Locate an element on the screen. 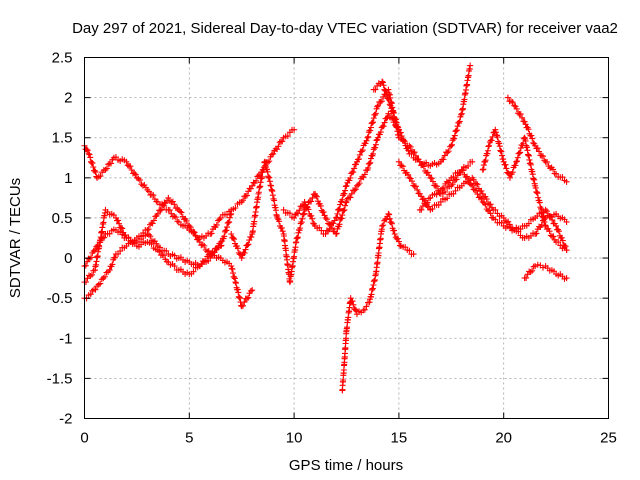 This screenshot has width=640, height=480. x-tick-label: 5 is located at coordinates (189, 438).